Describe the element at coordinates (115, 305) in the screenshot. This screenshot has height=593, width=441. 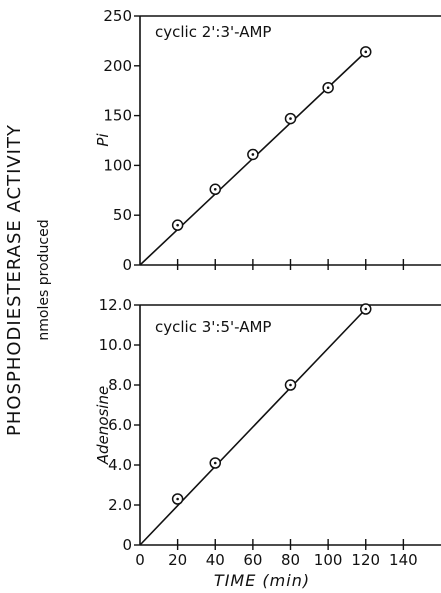
I see `y-tick-label: 12.0` at that location.